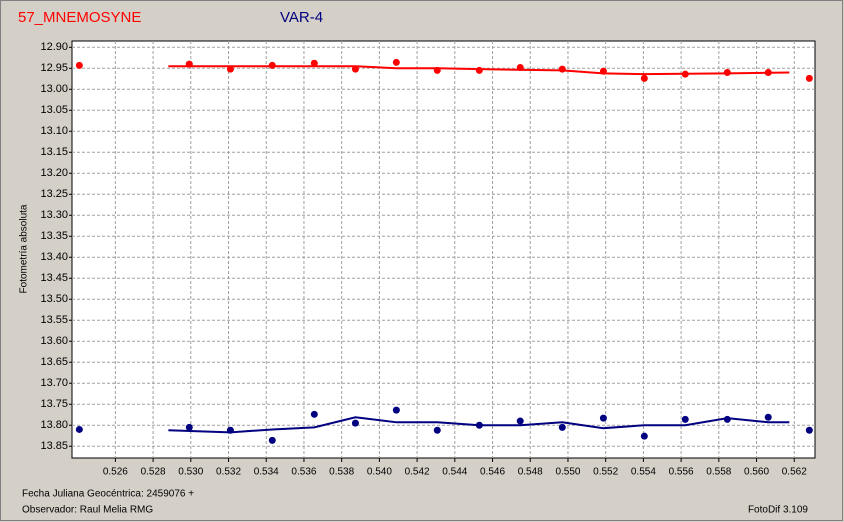 The width and height of the screenshot is (844, 522). Describe the element at coordinates (54, 341) in the screenshot. I see `y-tick-label: 13.60` at that location.